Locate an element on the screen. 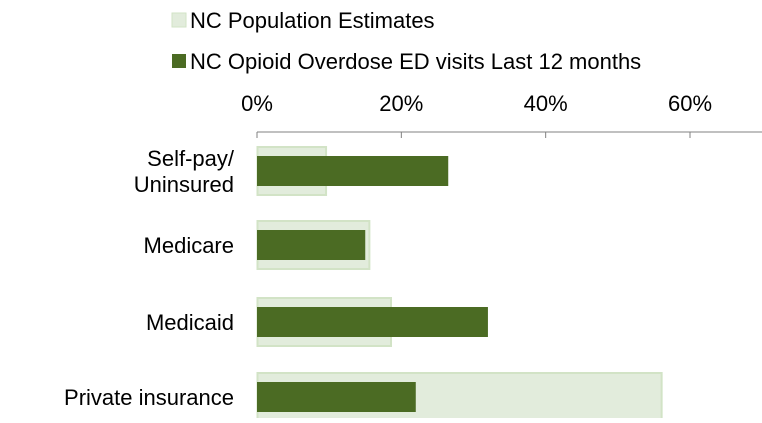  x-tick-label: 20% is located at coordinates (401, 103).